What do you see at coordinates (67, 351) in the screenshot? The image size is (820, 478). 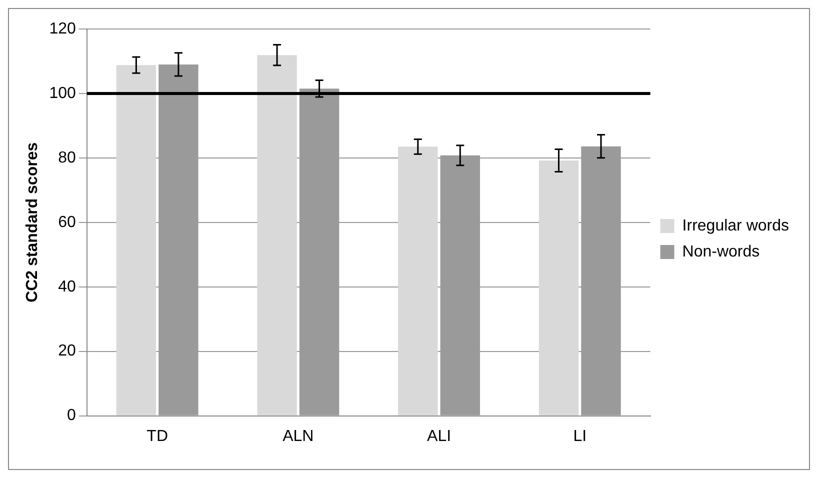 I see `y-tick-label: 20` at bounding box center [67, 351].